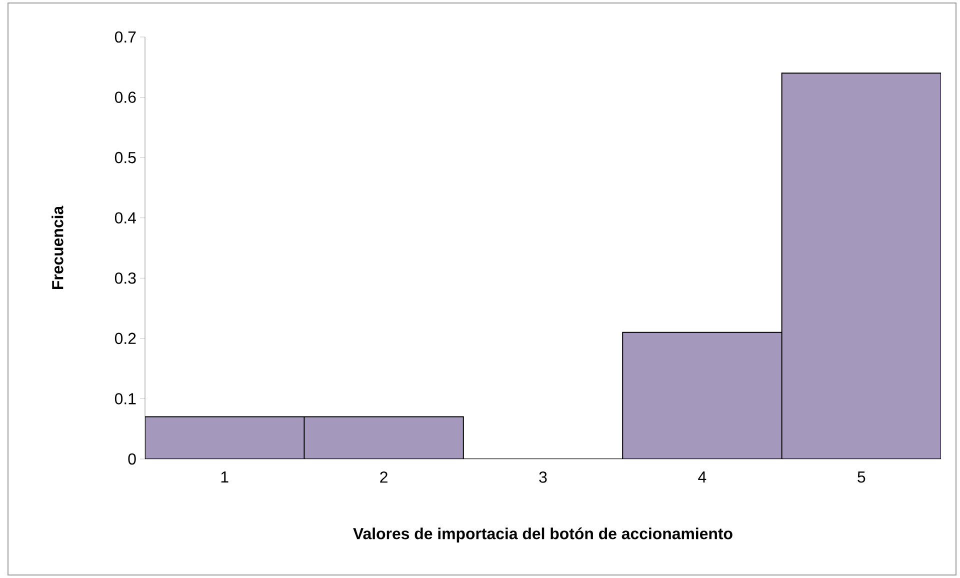 The image size is (960, 578). I want to click on y-tick-label: 0.7, so click(125, 37).